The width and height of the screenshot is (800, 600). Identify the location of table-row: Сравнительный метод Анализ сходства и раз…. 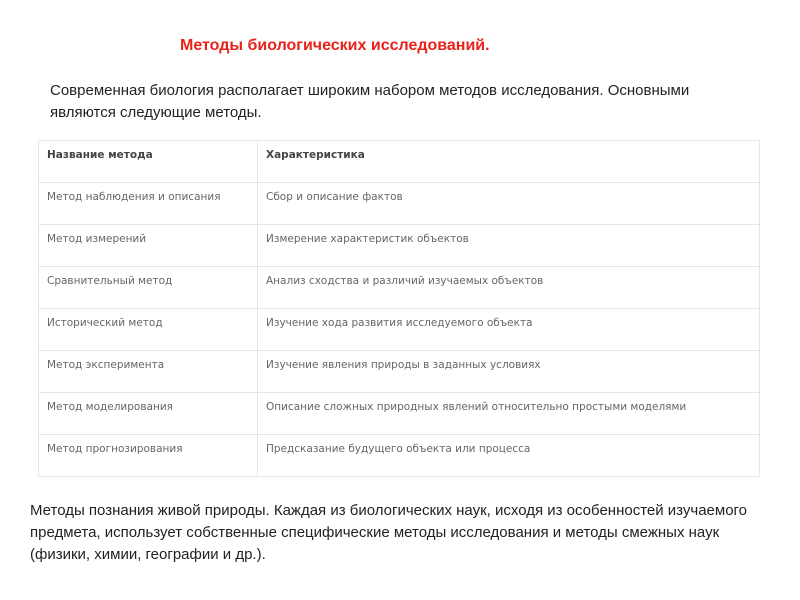
(399, 287).